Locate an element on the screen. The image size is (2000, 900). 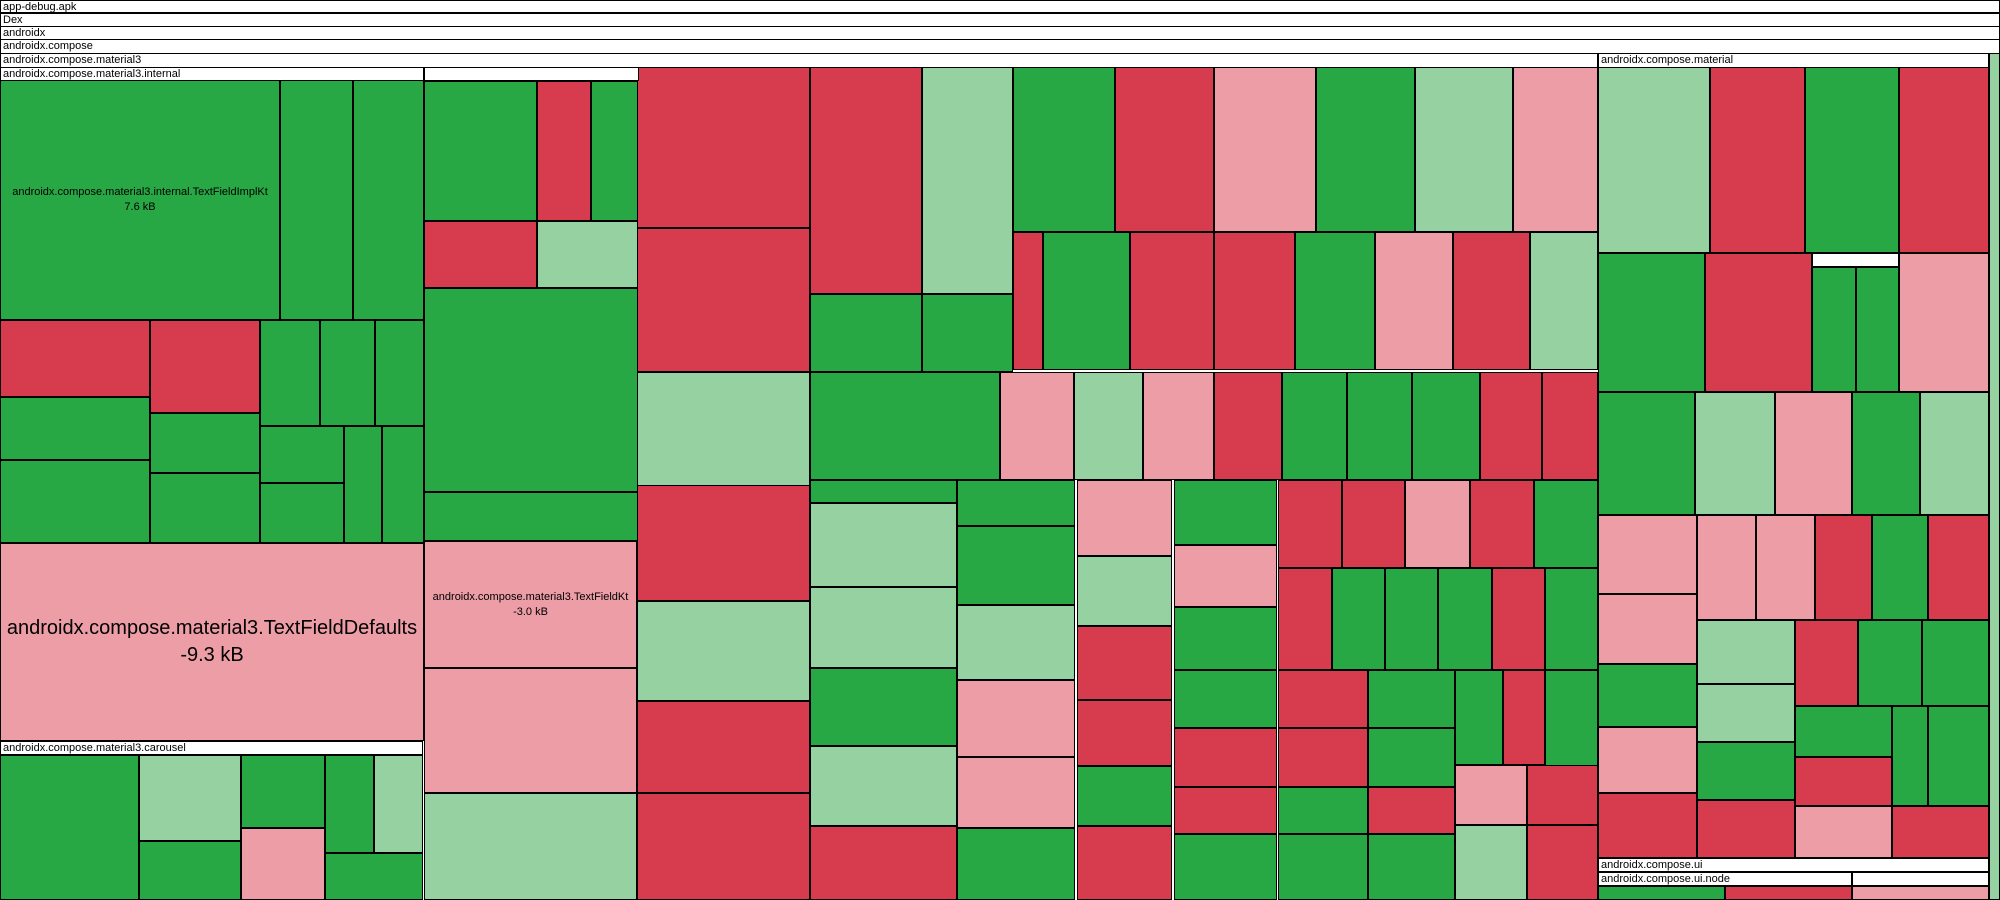
header-androidx: androidx is located at coordinates (1000, 33).